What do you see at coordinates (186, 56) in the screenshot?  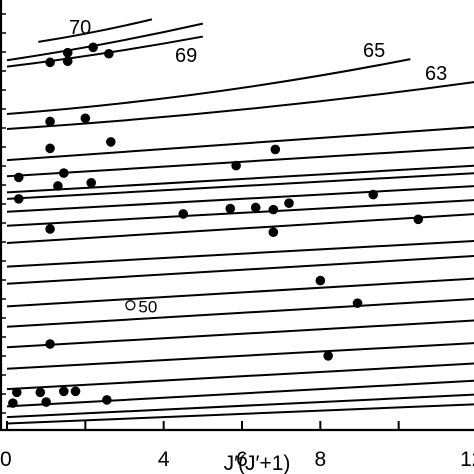 I see `series-label: 69` at bounding box center [186, 56].